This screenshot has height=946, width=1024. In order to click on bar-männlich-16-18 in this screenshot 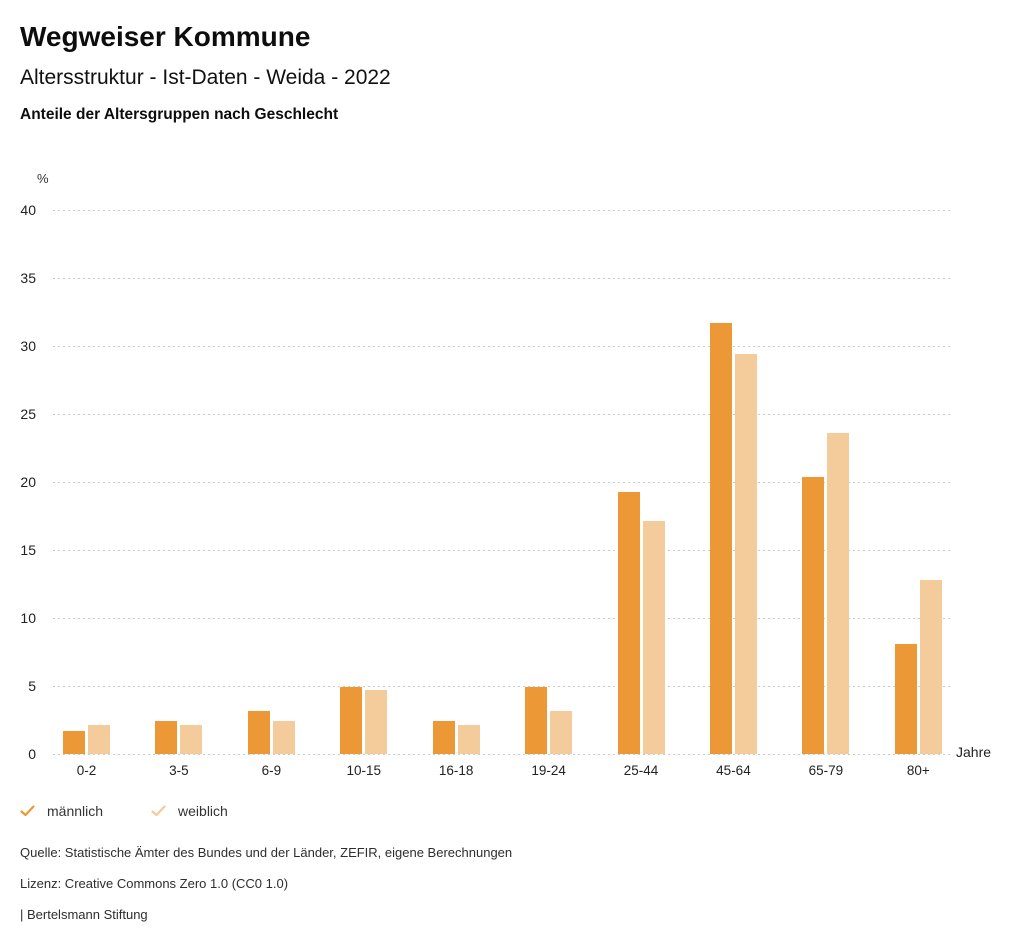, I will do `click(443, 737)`.